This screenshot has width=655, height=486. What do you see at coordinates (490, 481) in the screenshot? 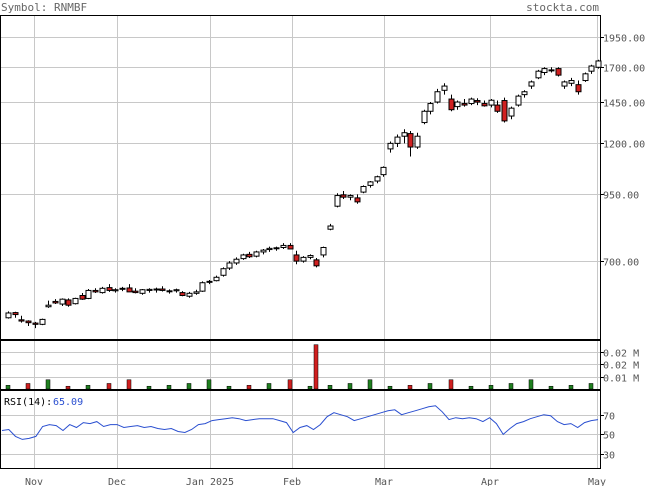
I see `x-tick-label: Apr` at bounding box center [490, 481].